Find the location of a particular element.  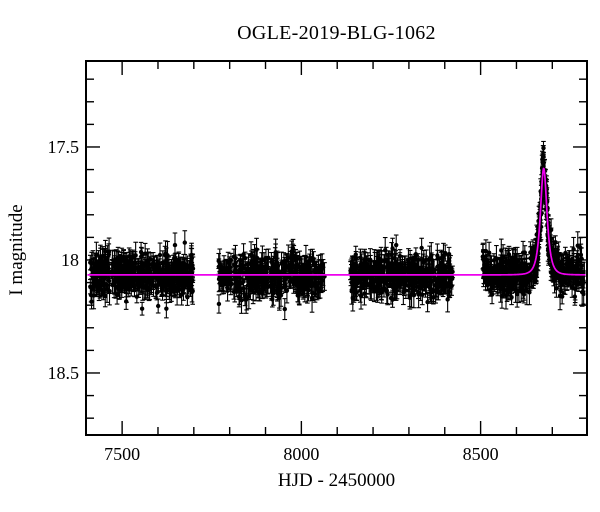

x-tick-label: 7500 is located at coordinates (122, 454).